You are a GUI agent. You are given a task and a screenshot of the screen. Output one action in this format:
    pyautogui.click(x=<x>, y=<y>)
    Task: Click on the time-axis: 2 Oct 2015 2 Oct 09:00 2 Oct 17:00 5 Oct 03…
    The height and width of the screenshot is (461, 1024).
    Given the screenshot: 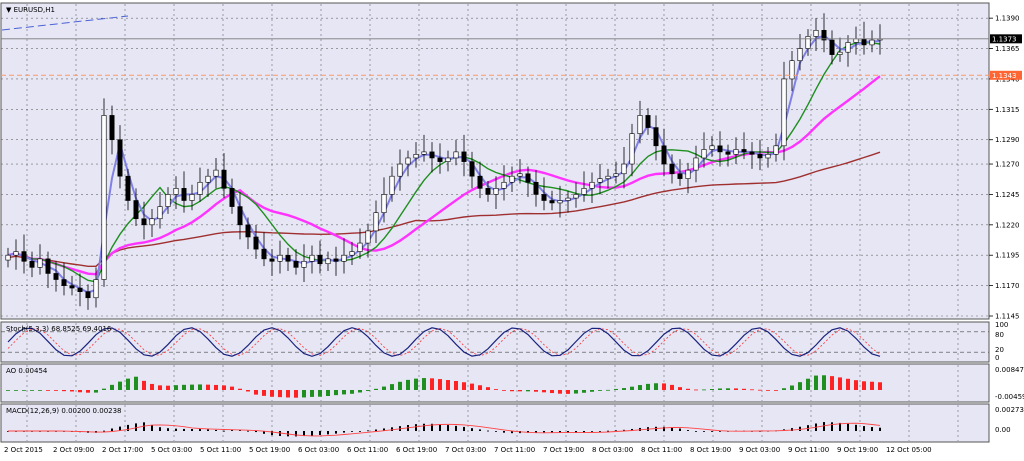 What is the action you would take?
    pyautogui.click(x=468, y=450)
    